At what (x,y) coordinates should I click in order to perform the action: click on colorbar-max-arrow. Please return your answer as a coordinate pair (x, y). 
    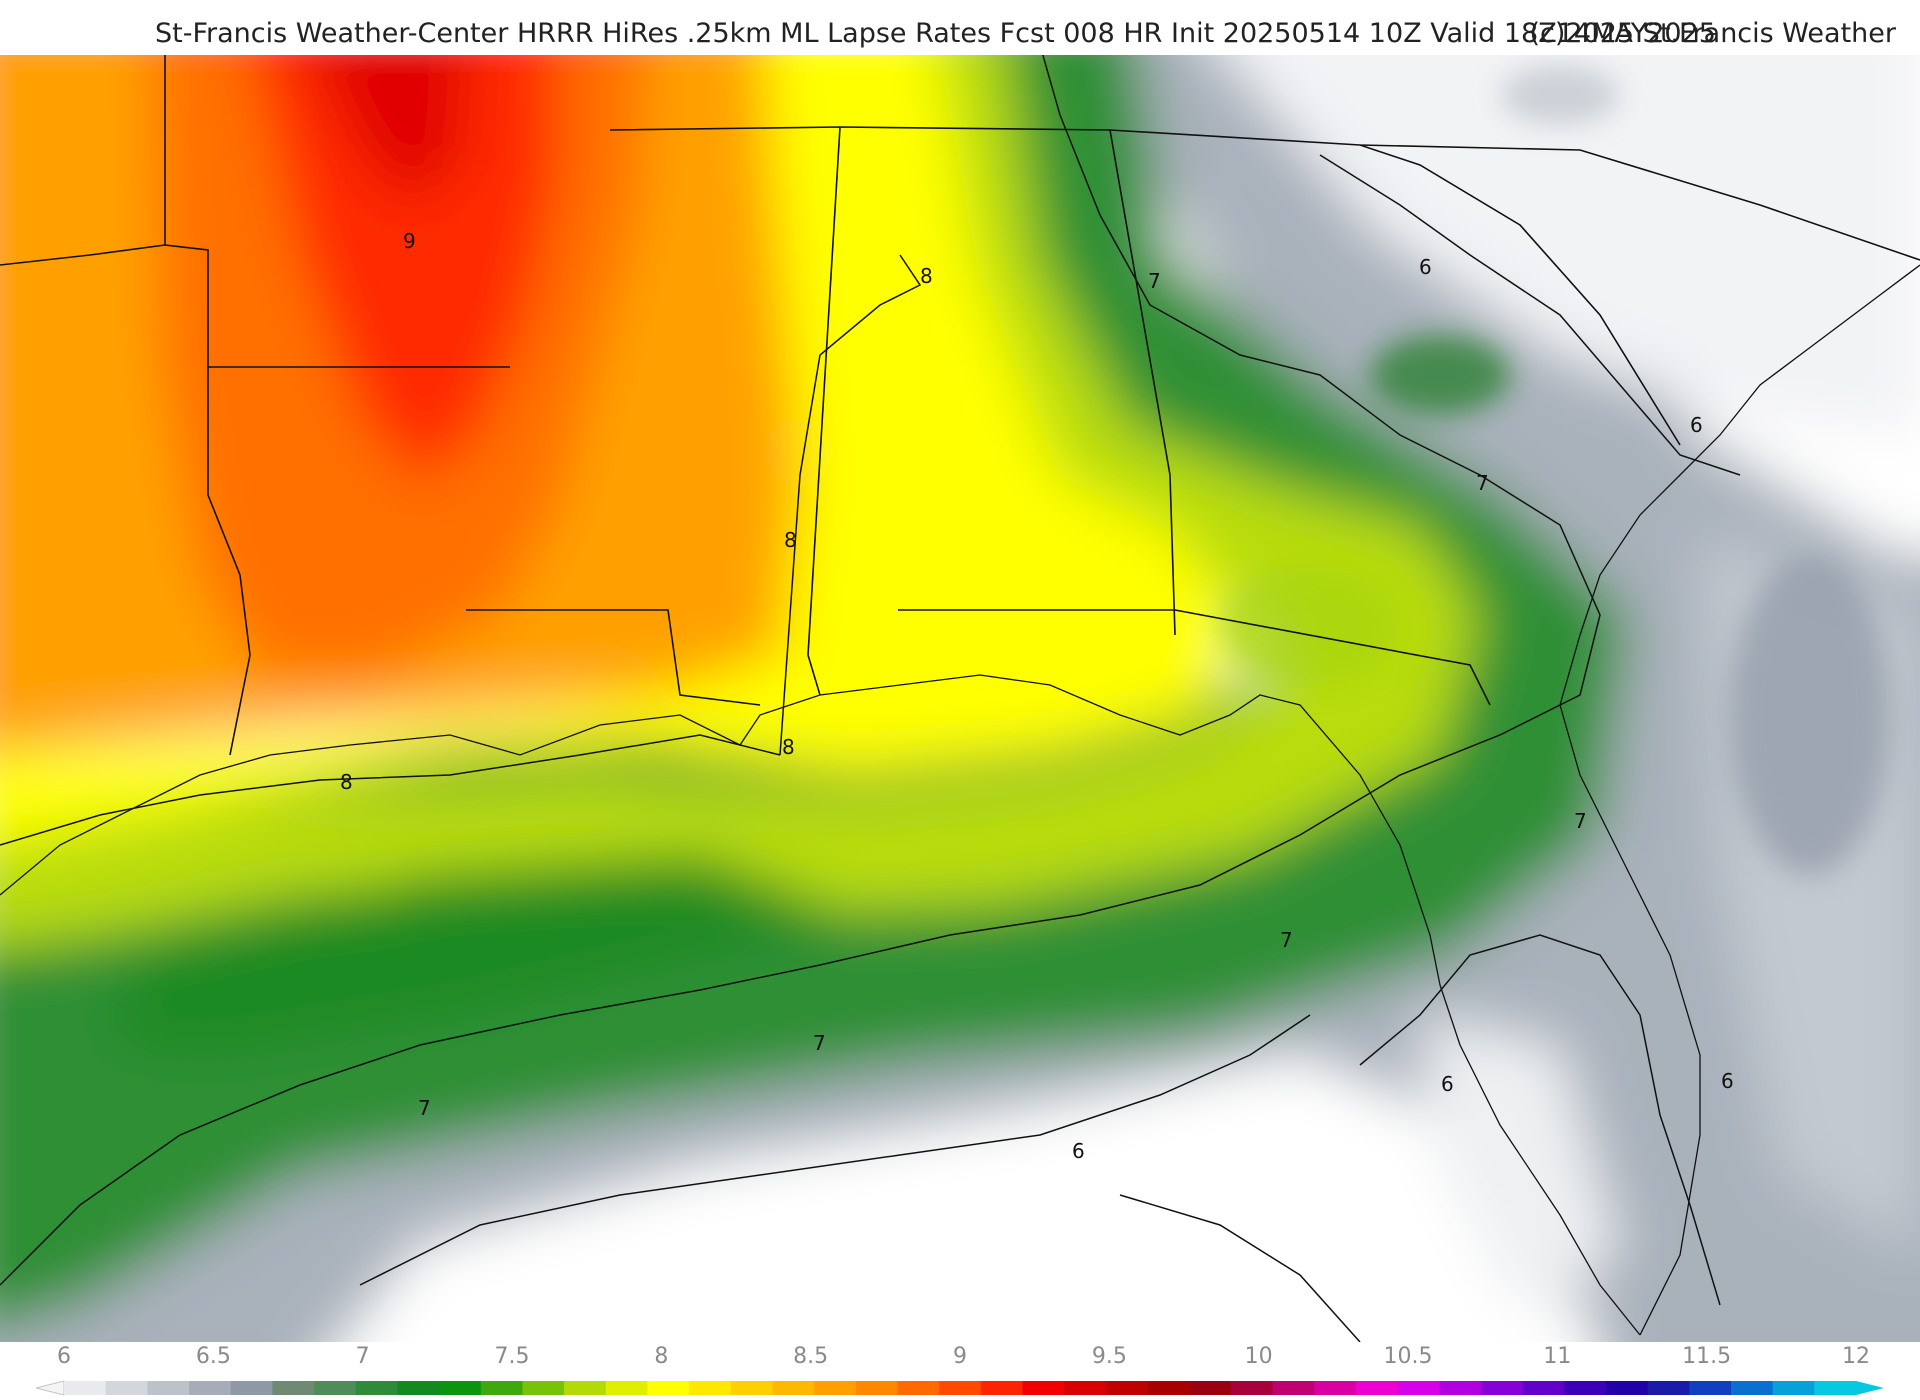
    Looking at the image, I should click on (1870, 1388).